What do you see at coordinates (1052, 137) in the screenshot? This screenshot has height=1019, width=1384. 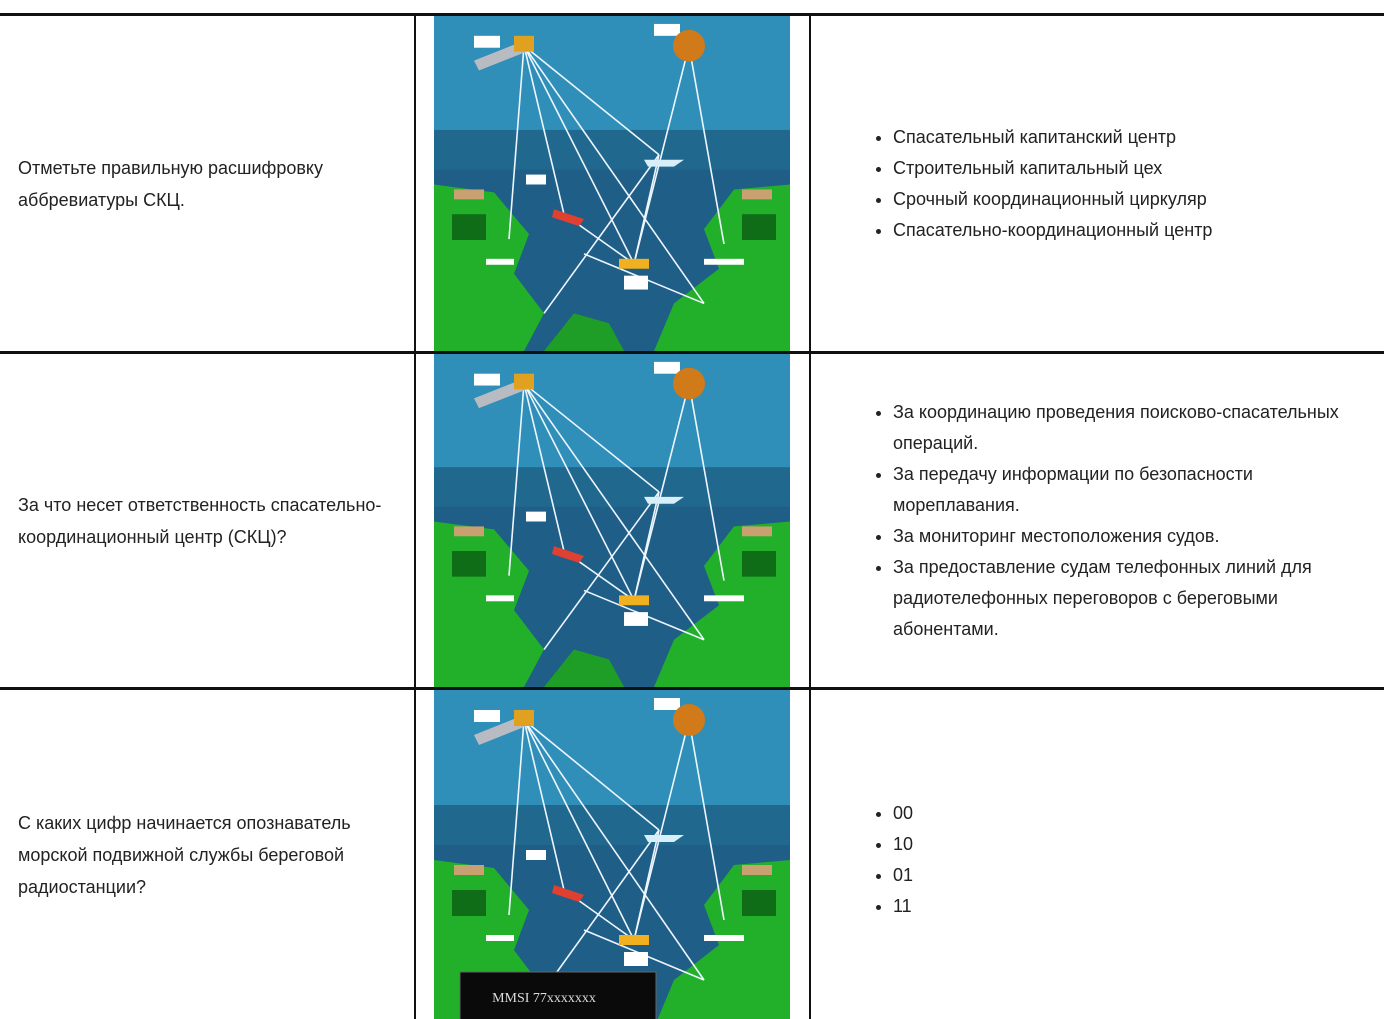 I see `answer: Спасательный капитанский центр` at bounding box center [1052, 137].